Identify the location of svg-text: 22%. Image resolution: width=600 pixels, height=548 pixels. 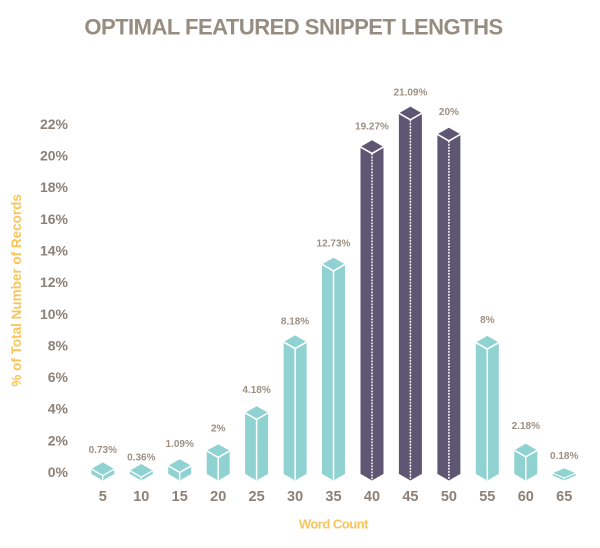
(54, 124).